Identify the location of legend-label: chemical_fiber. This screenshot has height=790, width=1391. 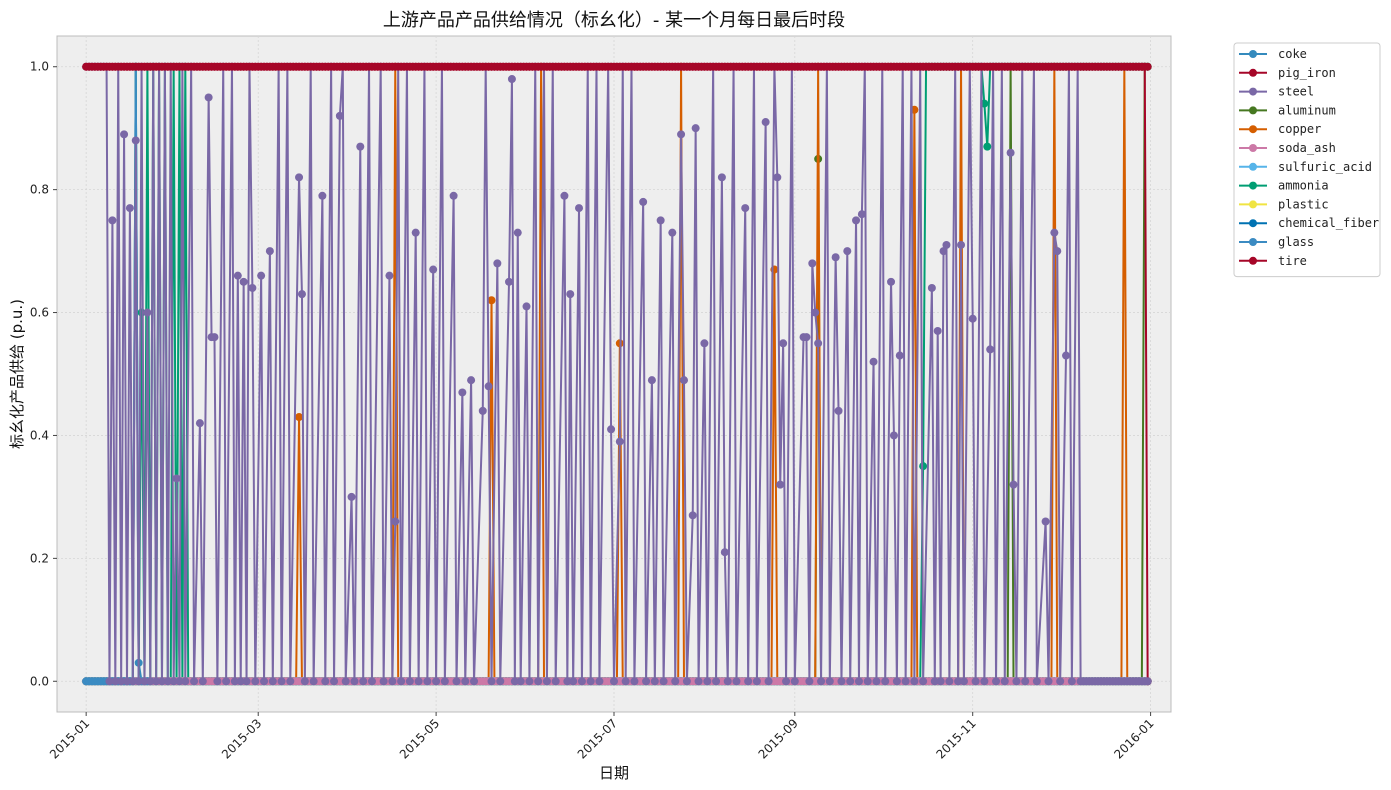
(1328, 223).